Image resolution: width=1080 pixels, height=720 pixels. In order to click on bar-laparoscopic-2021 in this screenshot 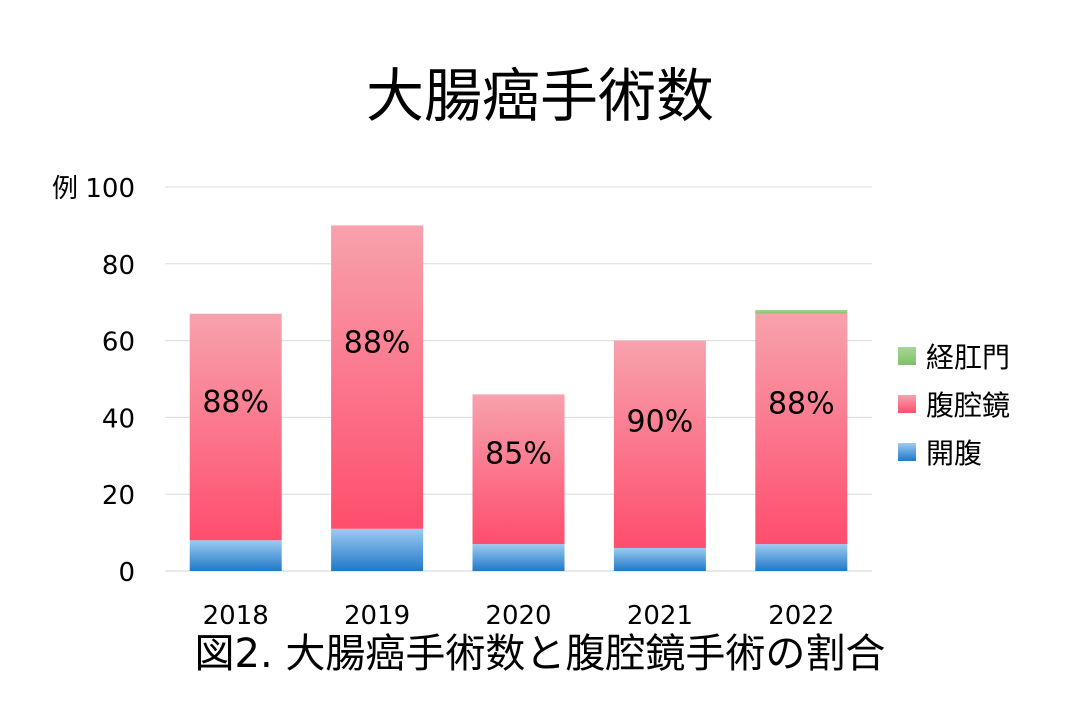, I will do `click(659, 444)`.